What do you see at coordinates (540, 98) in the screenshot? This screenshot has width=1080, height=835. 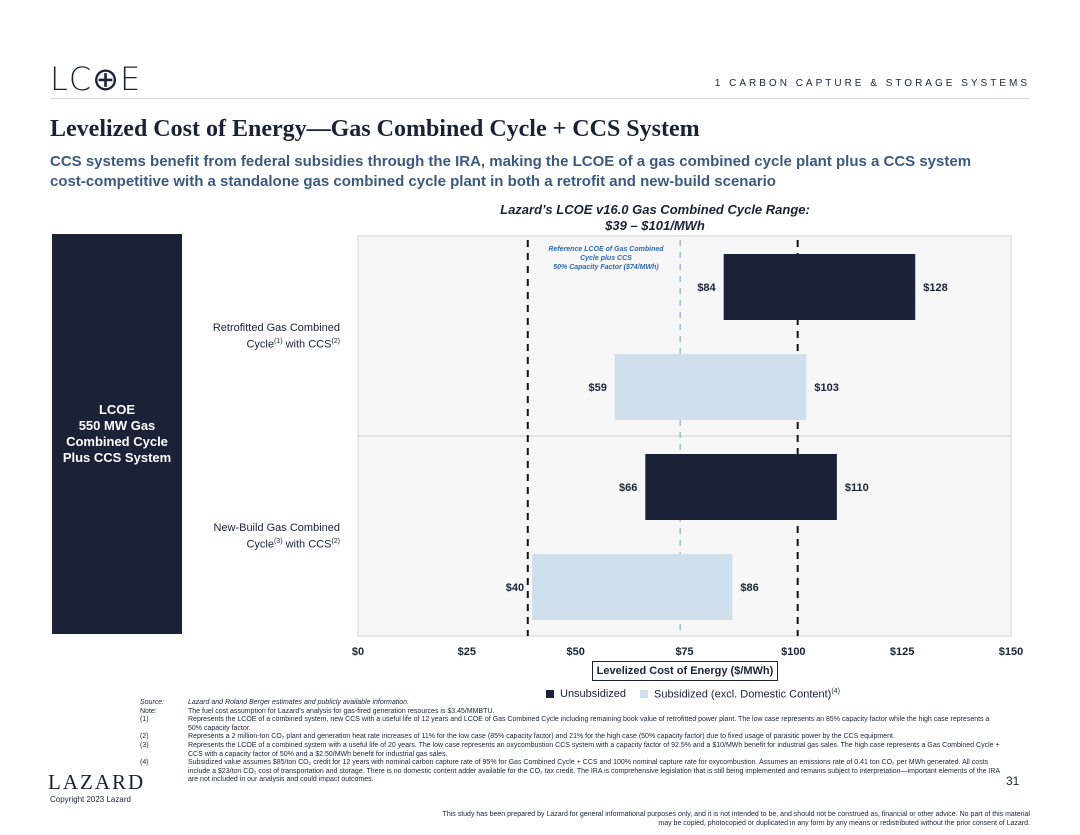 I see `header-rule` at bounding box center [540, 98].